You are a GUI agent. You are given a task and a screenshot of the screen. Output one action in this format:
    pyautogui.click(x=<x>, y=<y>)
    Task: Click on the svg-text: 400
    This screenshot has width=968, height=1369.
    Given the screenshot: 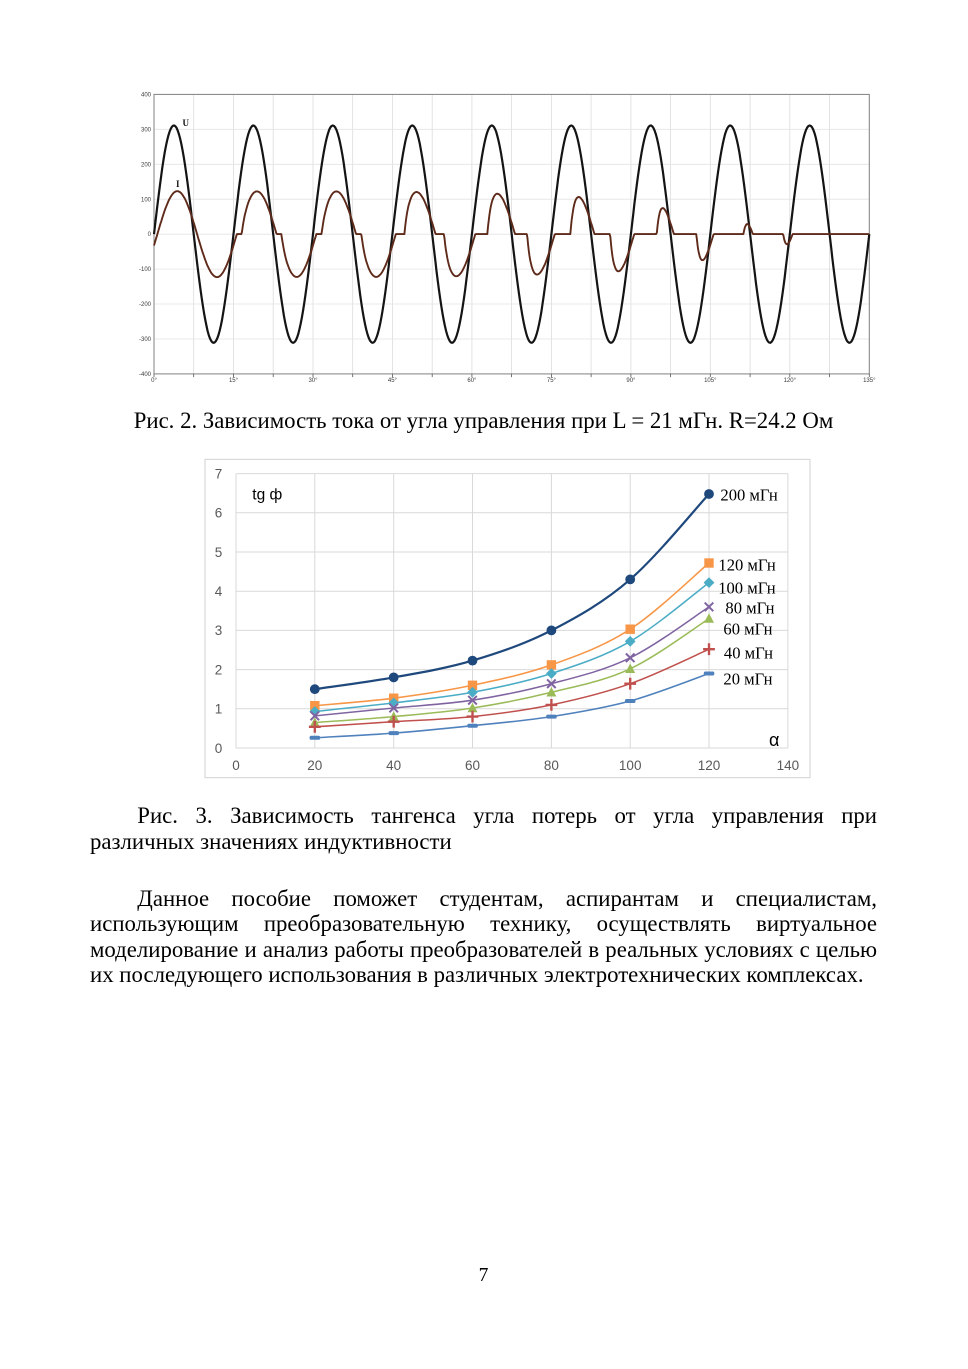 What is the action you would take?
    pyautogui.click(x=146, y=96)
    